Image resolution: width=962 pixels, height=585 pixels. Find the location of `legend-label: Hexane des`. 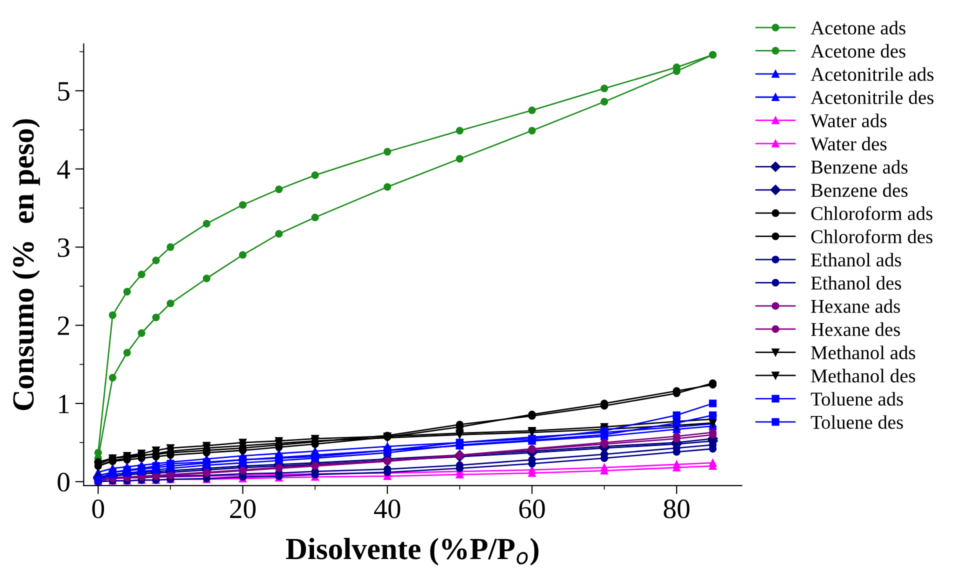

legend-label: Hexane des is located at coordinates (855, 329).